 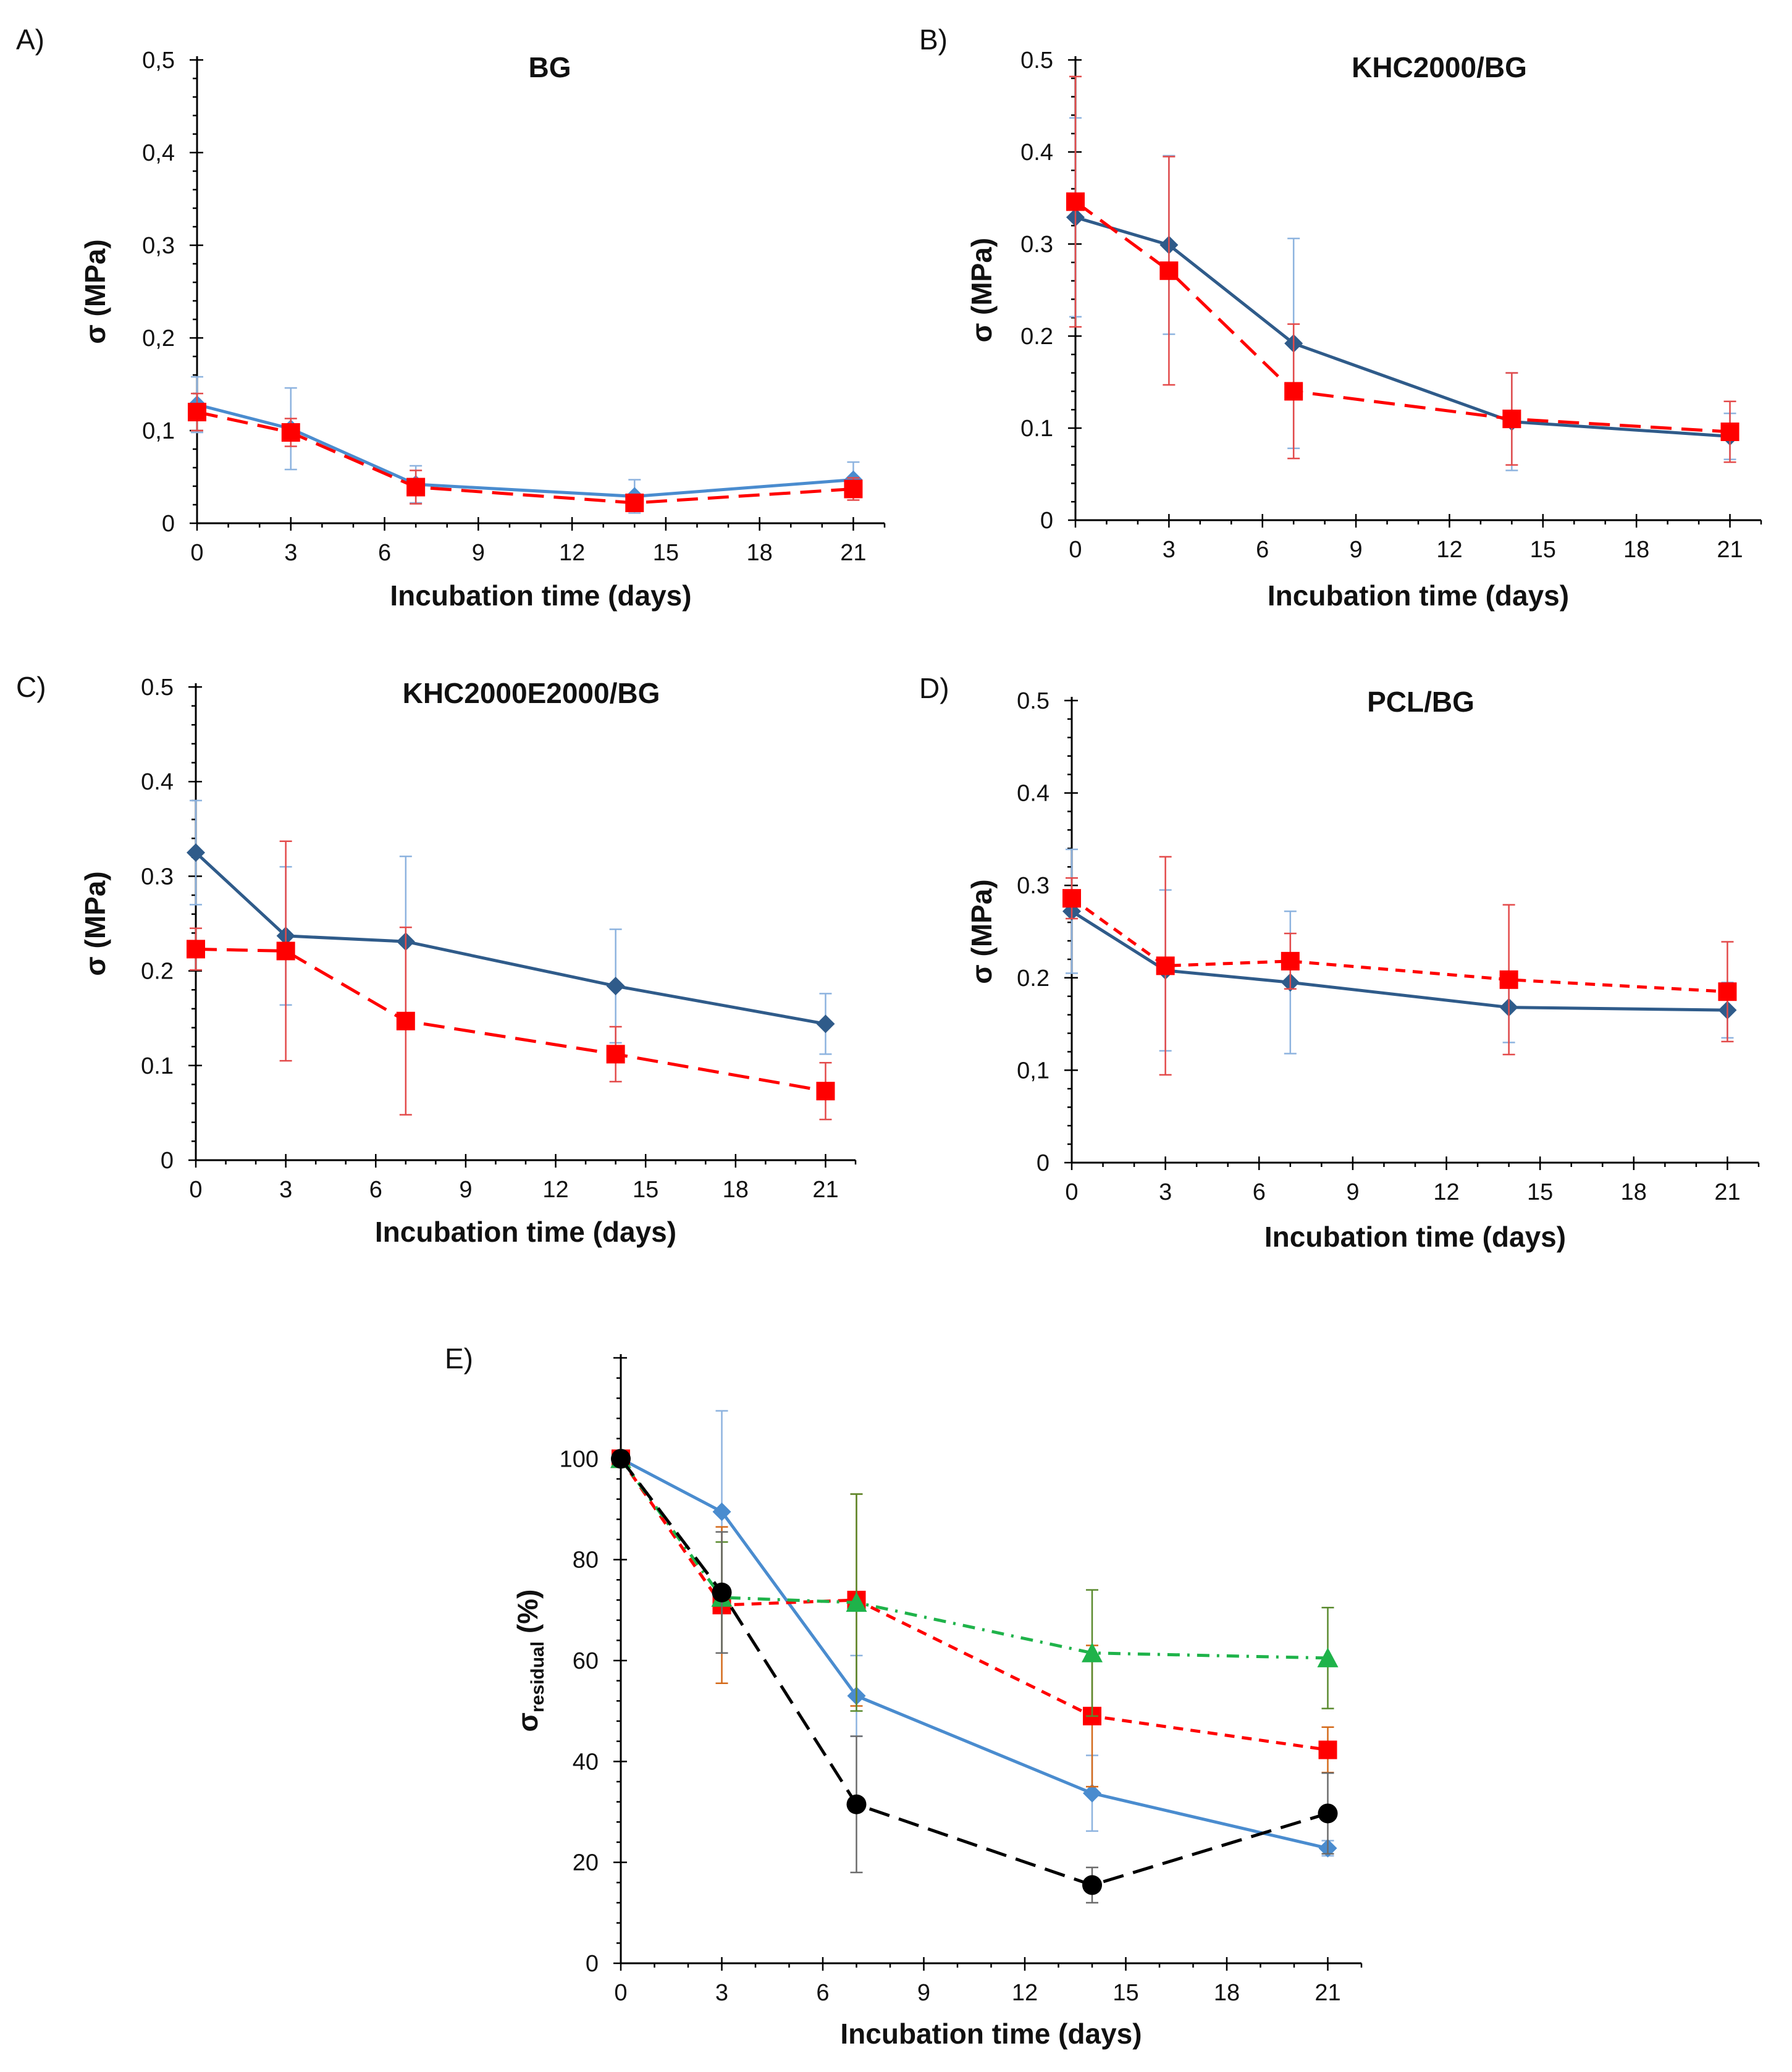 What do you see at coordinates (527, 1722) in the screenshot?
I see `y-axis-title-main: σ` at bounding box center [527, 1722].